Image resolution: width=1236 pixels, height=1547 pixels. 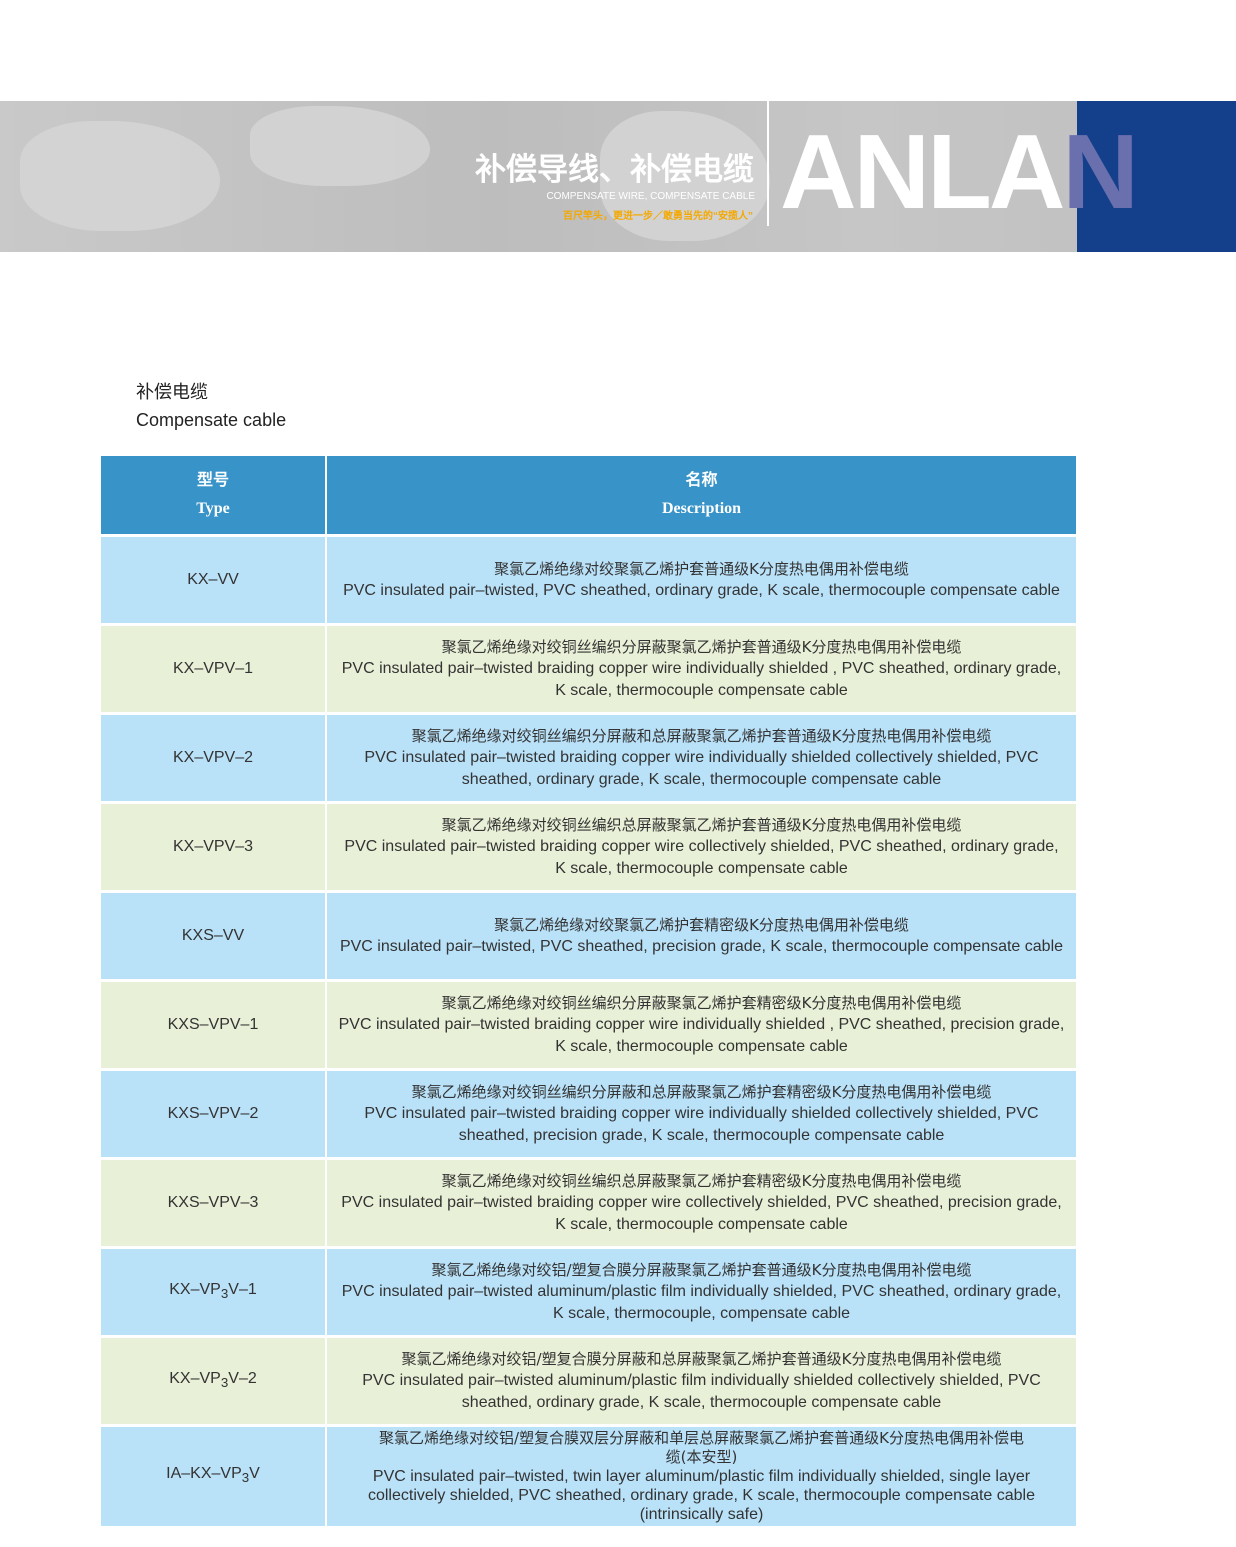 I want to click on type-text: KX–VPV–3, so click(x=213, y=846).